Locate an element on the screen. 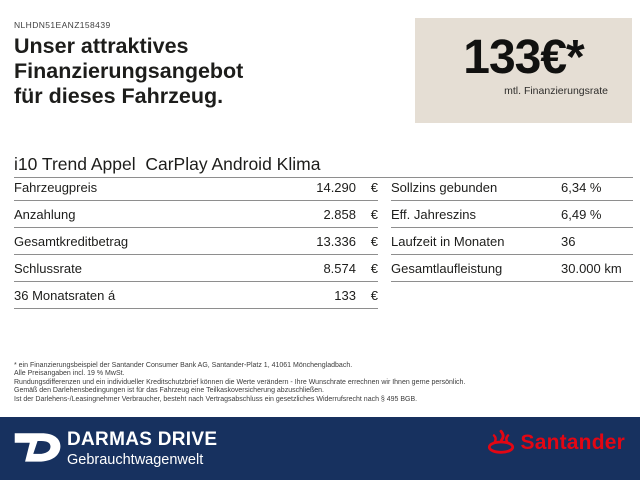 The image size is (640, 480). table-row: 36 Monatsraten á 133 € is located at coordinates (196, 295).